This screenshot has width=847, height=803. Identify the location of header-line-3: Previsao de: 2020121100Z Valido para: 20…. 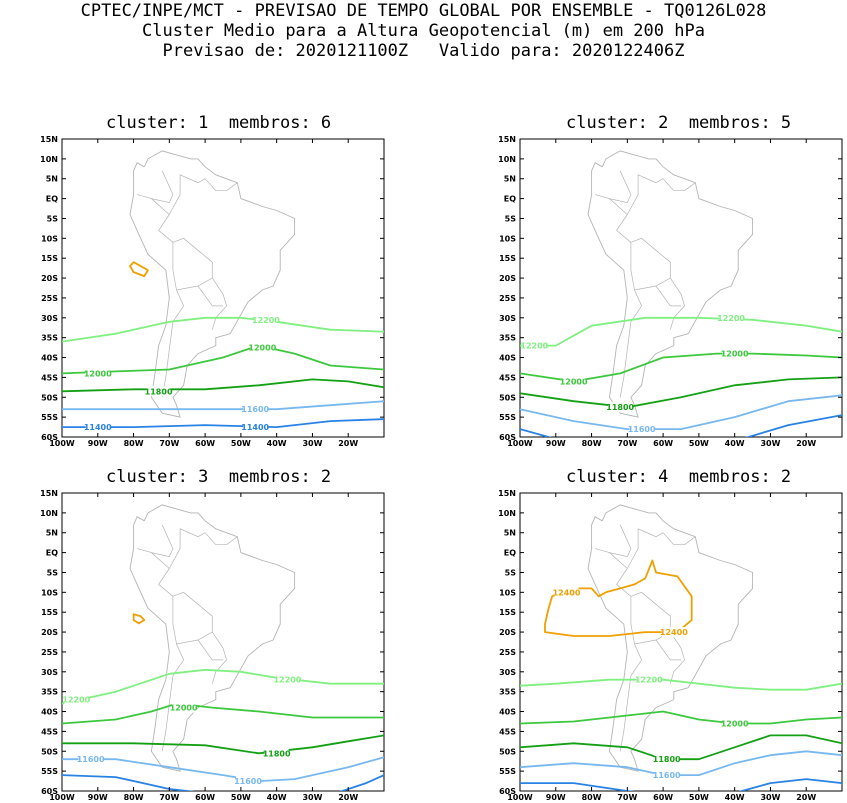
(423, 51).